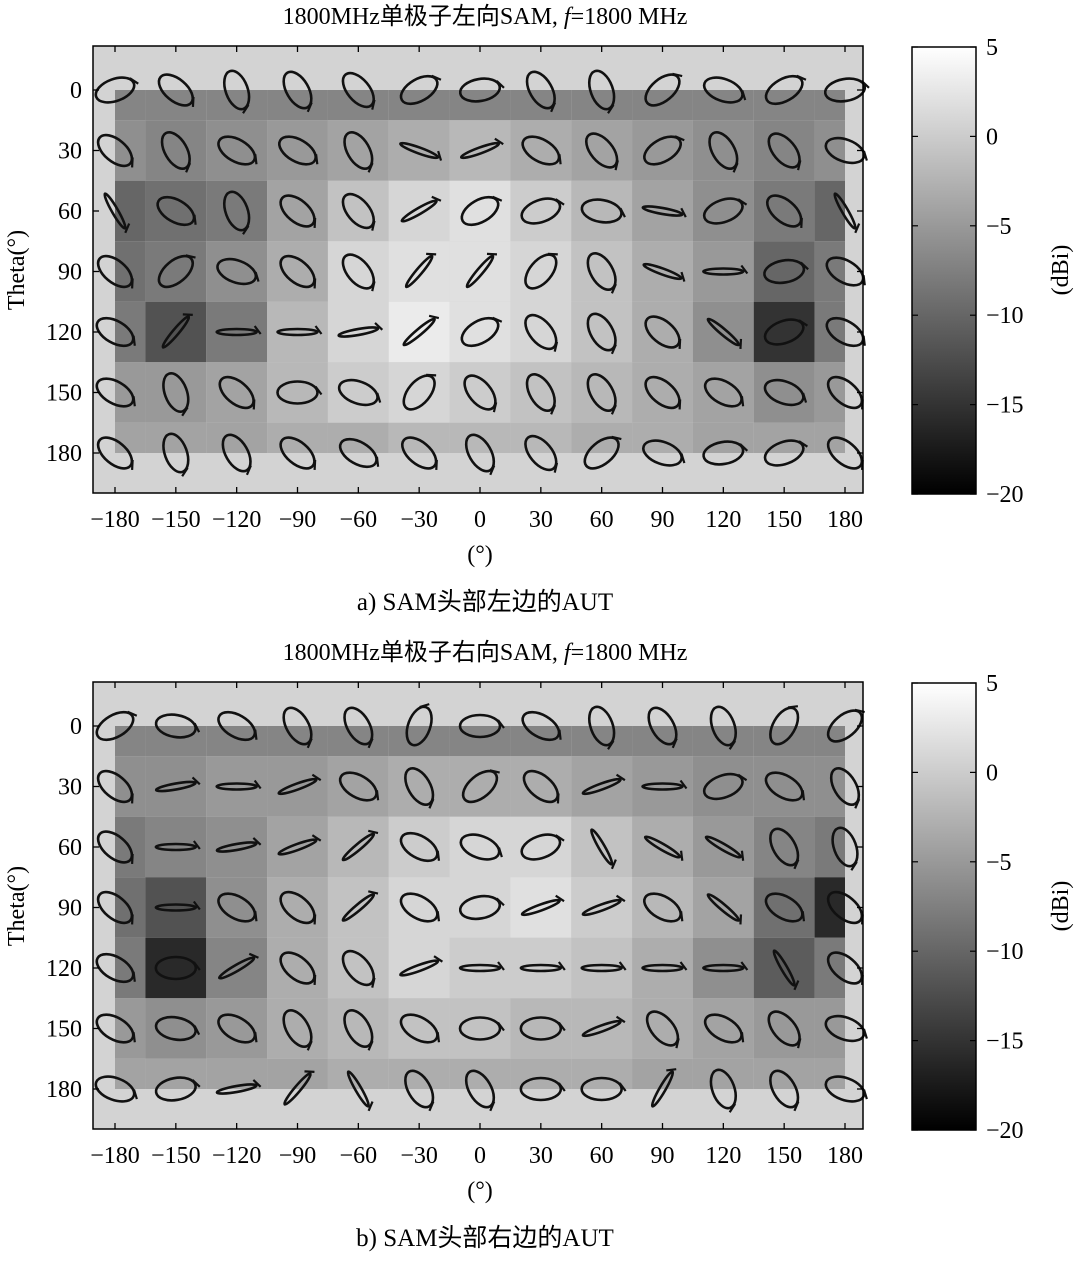 This screenshot has height=1262, width=1079. What do you see at coordinates (70, 273) in the screenshot?
I see `y-tick-label: 90` at bounding box center [70, 273].